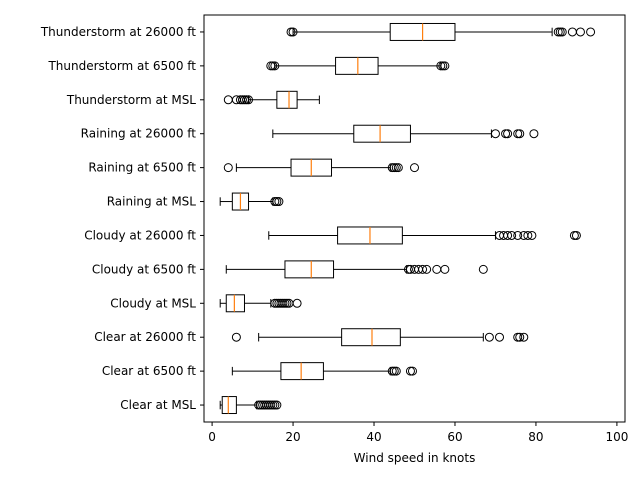  Describe the element at coordinates (153, 303) in the screenshot. I see `y-tick-label: Cloudy at MSL` at that location.